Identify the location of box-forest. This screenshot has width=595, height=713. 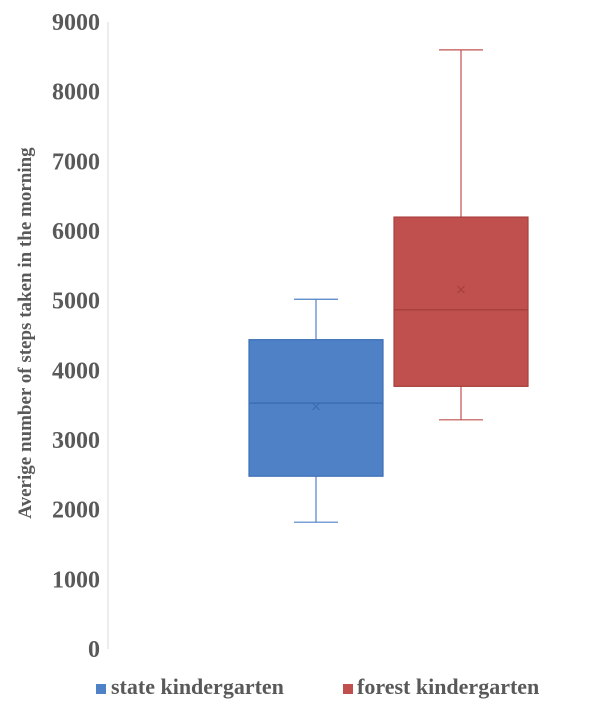
(461, 235).